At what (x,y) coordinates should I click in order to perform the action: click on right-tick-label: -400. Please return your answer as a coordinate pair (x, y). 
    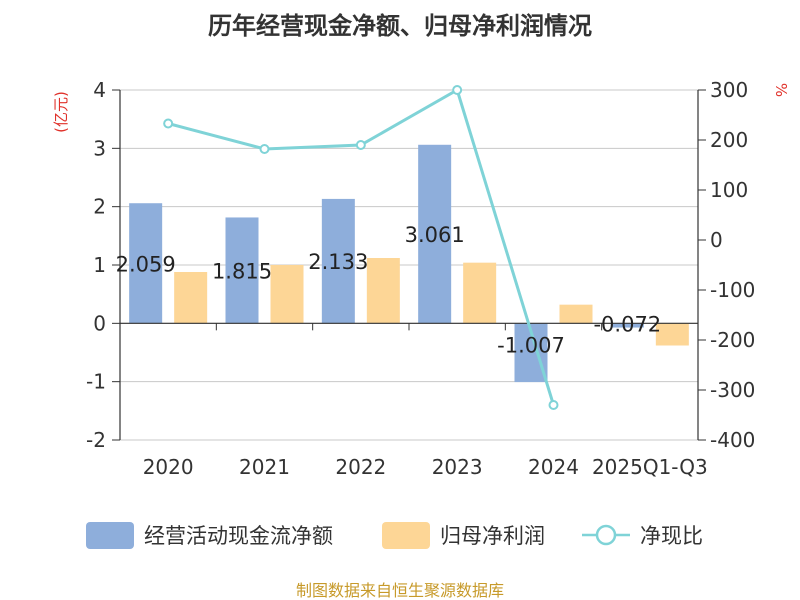
    Looking at the image, I should click on (732, 440).